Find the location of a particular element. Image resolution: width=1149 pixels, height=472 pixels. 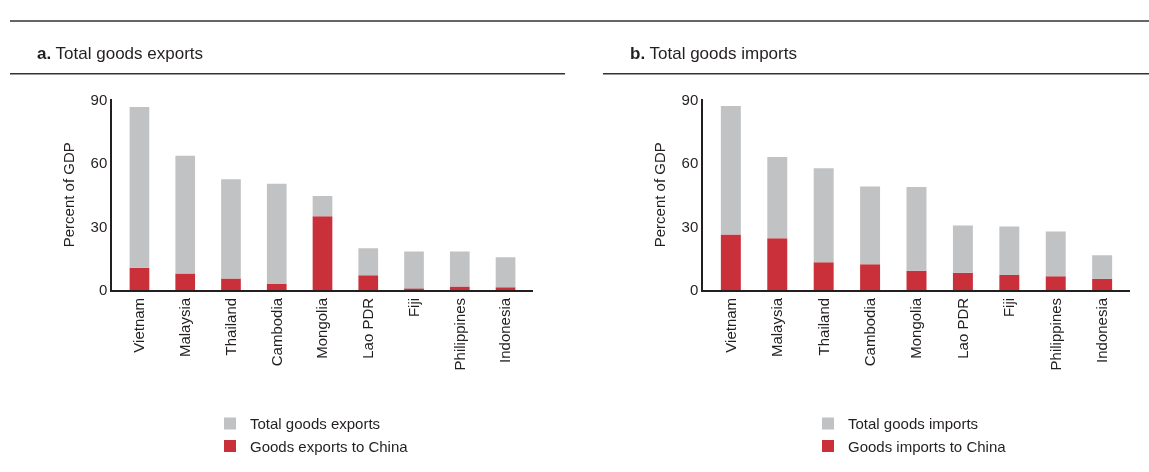

chart-title: a. Total goods exports is located at coordinates (120, 53).